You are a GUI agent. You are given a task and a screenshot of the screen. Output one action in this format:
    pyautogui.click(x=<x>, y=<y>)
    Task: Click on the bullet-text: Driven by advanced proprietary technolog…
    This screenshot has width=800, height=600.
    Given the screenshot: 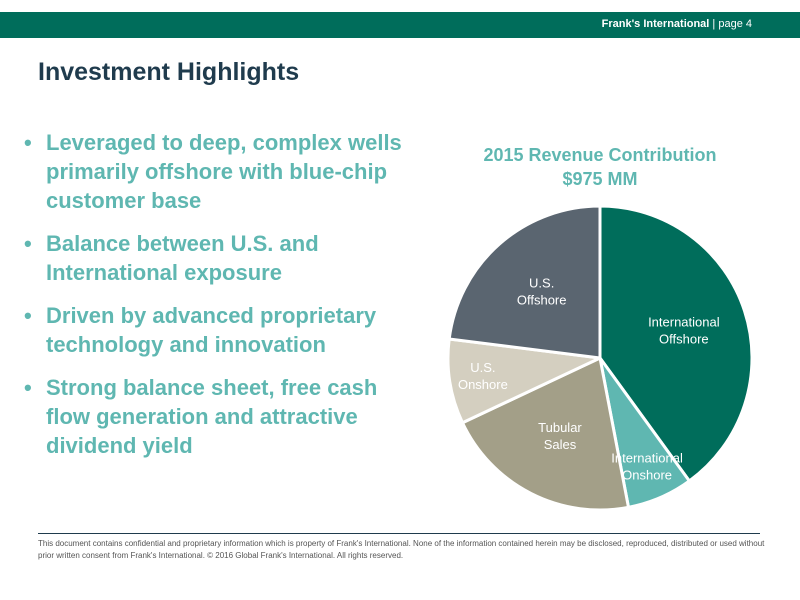 What is the action you would take?
    pyautogui.click(x=211, y=330)
    